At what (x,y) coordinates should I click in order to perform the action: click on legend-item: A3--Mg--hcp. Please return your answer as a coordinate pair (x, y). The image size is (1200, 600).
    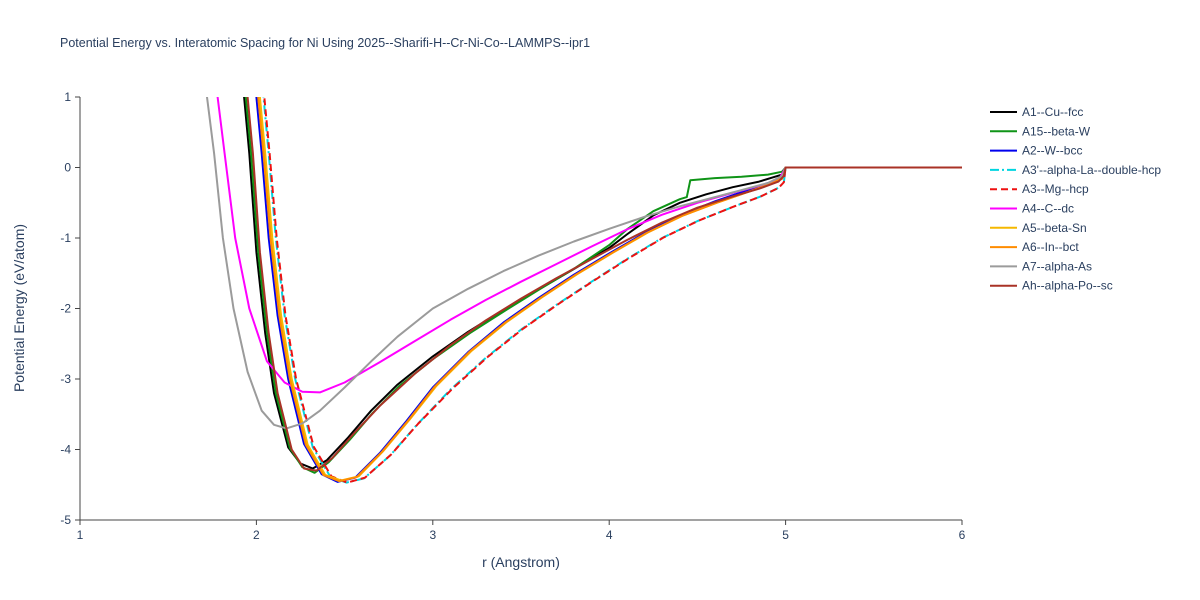
    Looking at the image, I should click on (1039, 189).